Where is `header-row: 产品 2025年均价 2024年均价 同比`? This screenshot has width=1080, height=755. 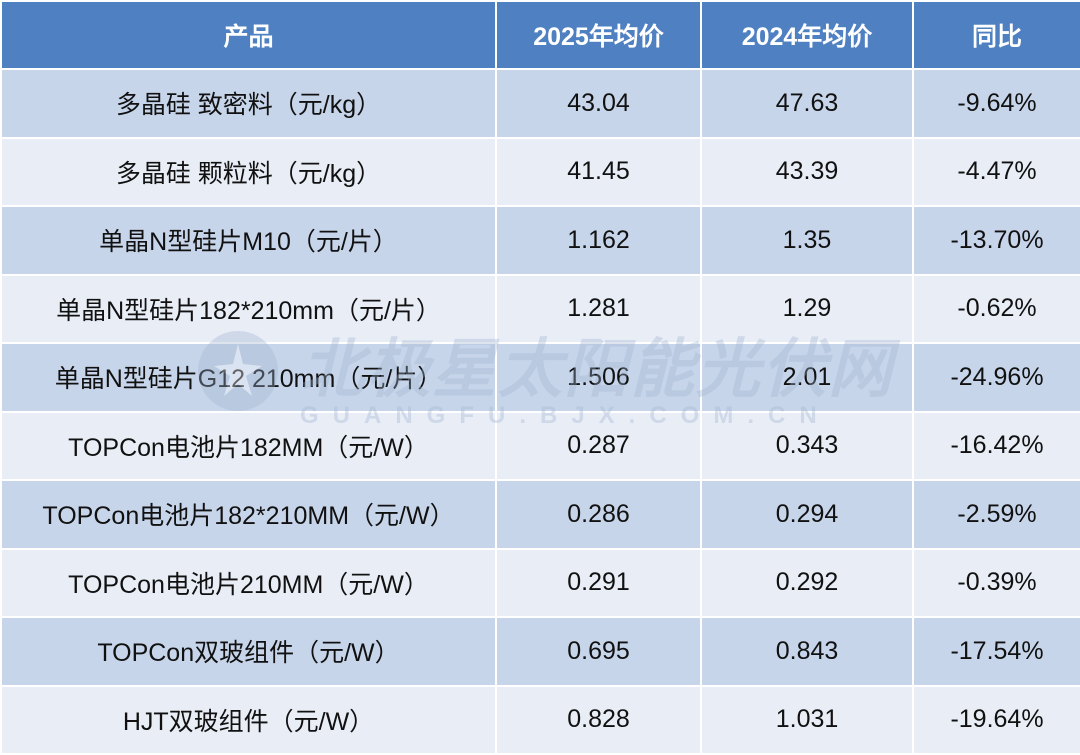
header-row: 产品 2025年均价 2024年均价 同比 is located at coordinates (540, 35).